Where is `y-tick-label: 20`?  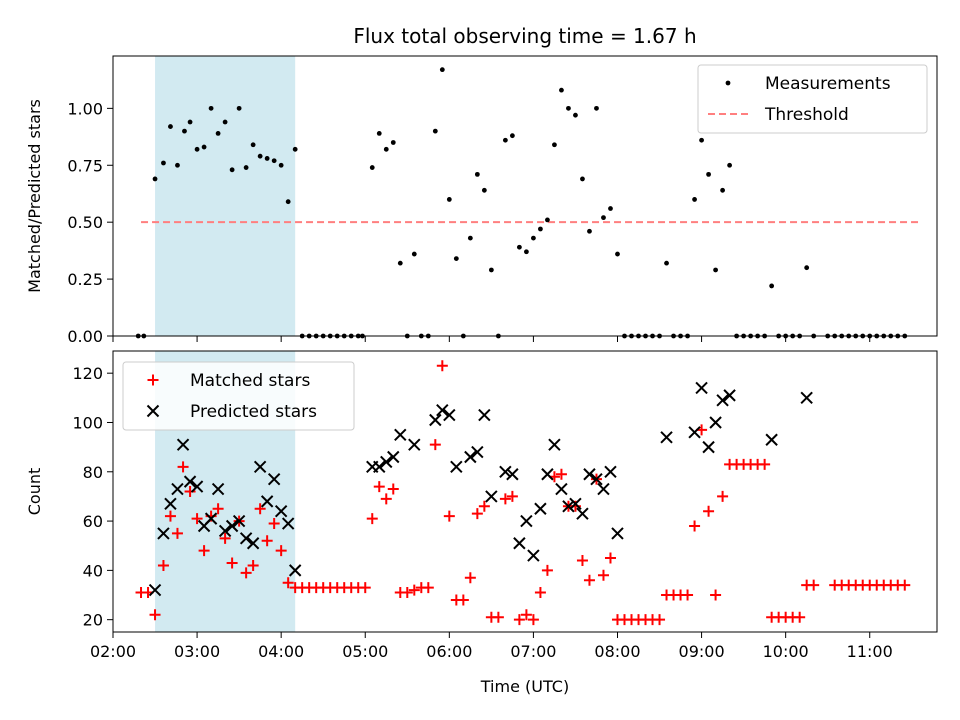 y-tick-label: 20 is located at coordinates (93, 620).